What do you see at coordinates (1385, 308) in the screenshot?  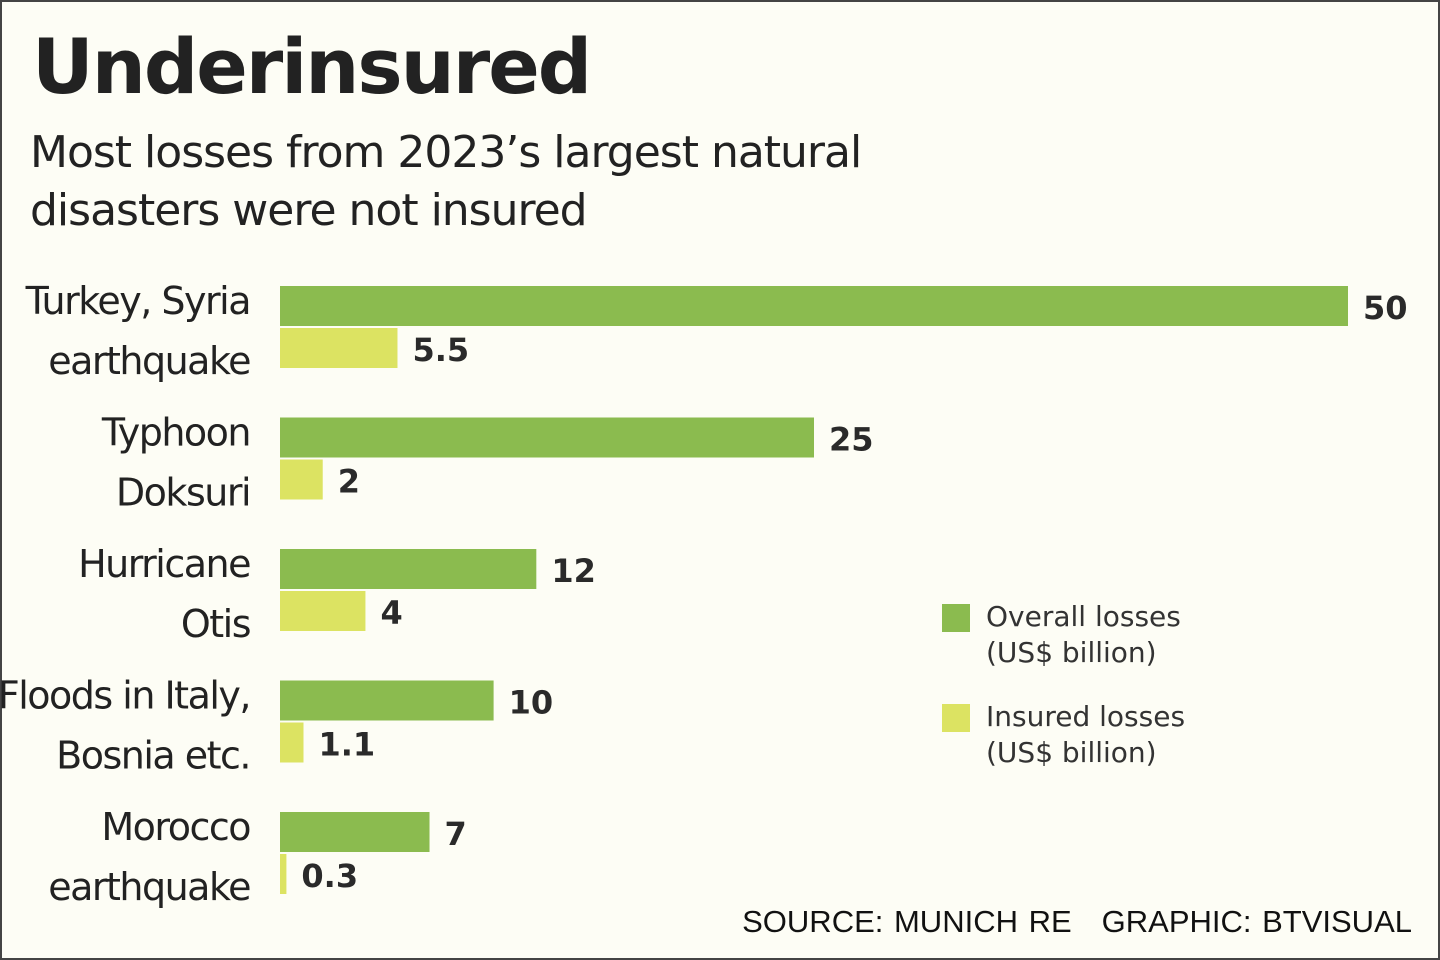 I see `data-label: 50` at bounding box center [1385, 308].